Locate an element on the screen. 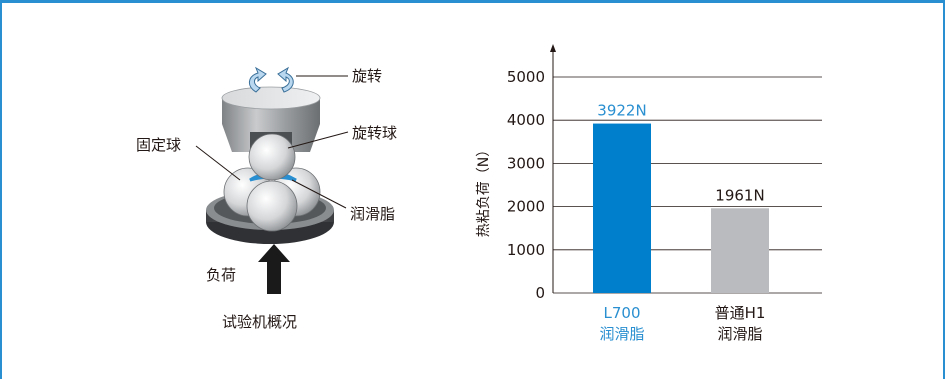 This screenshot has height=379, width=945. diagram-caption: 试验机概况 is located at coordinates (259, 322).